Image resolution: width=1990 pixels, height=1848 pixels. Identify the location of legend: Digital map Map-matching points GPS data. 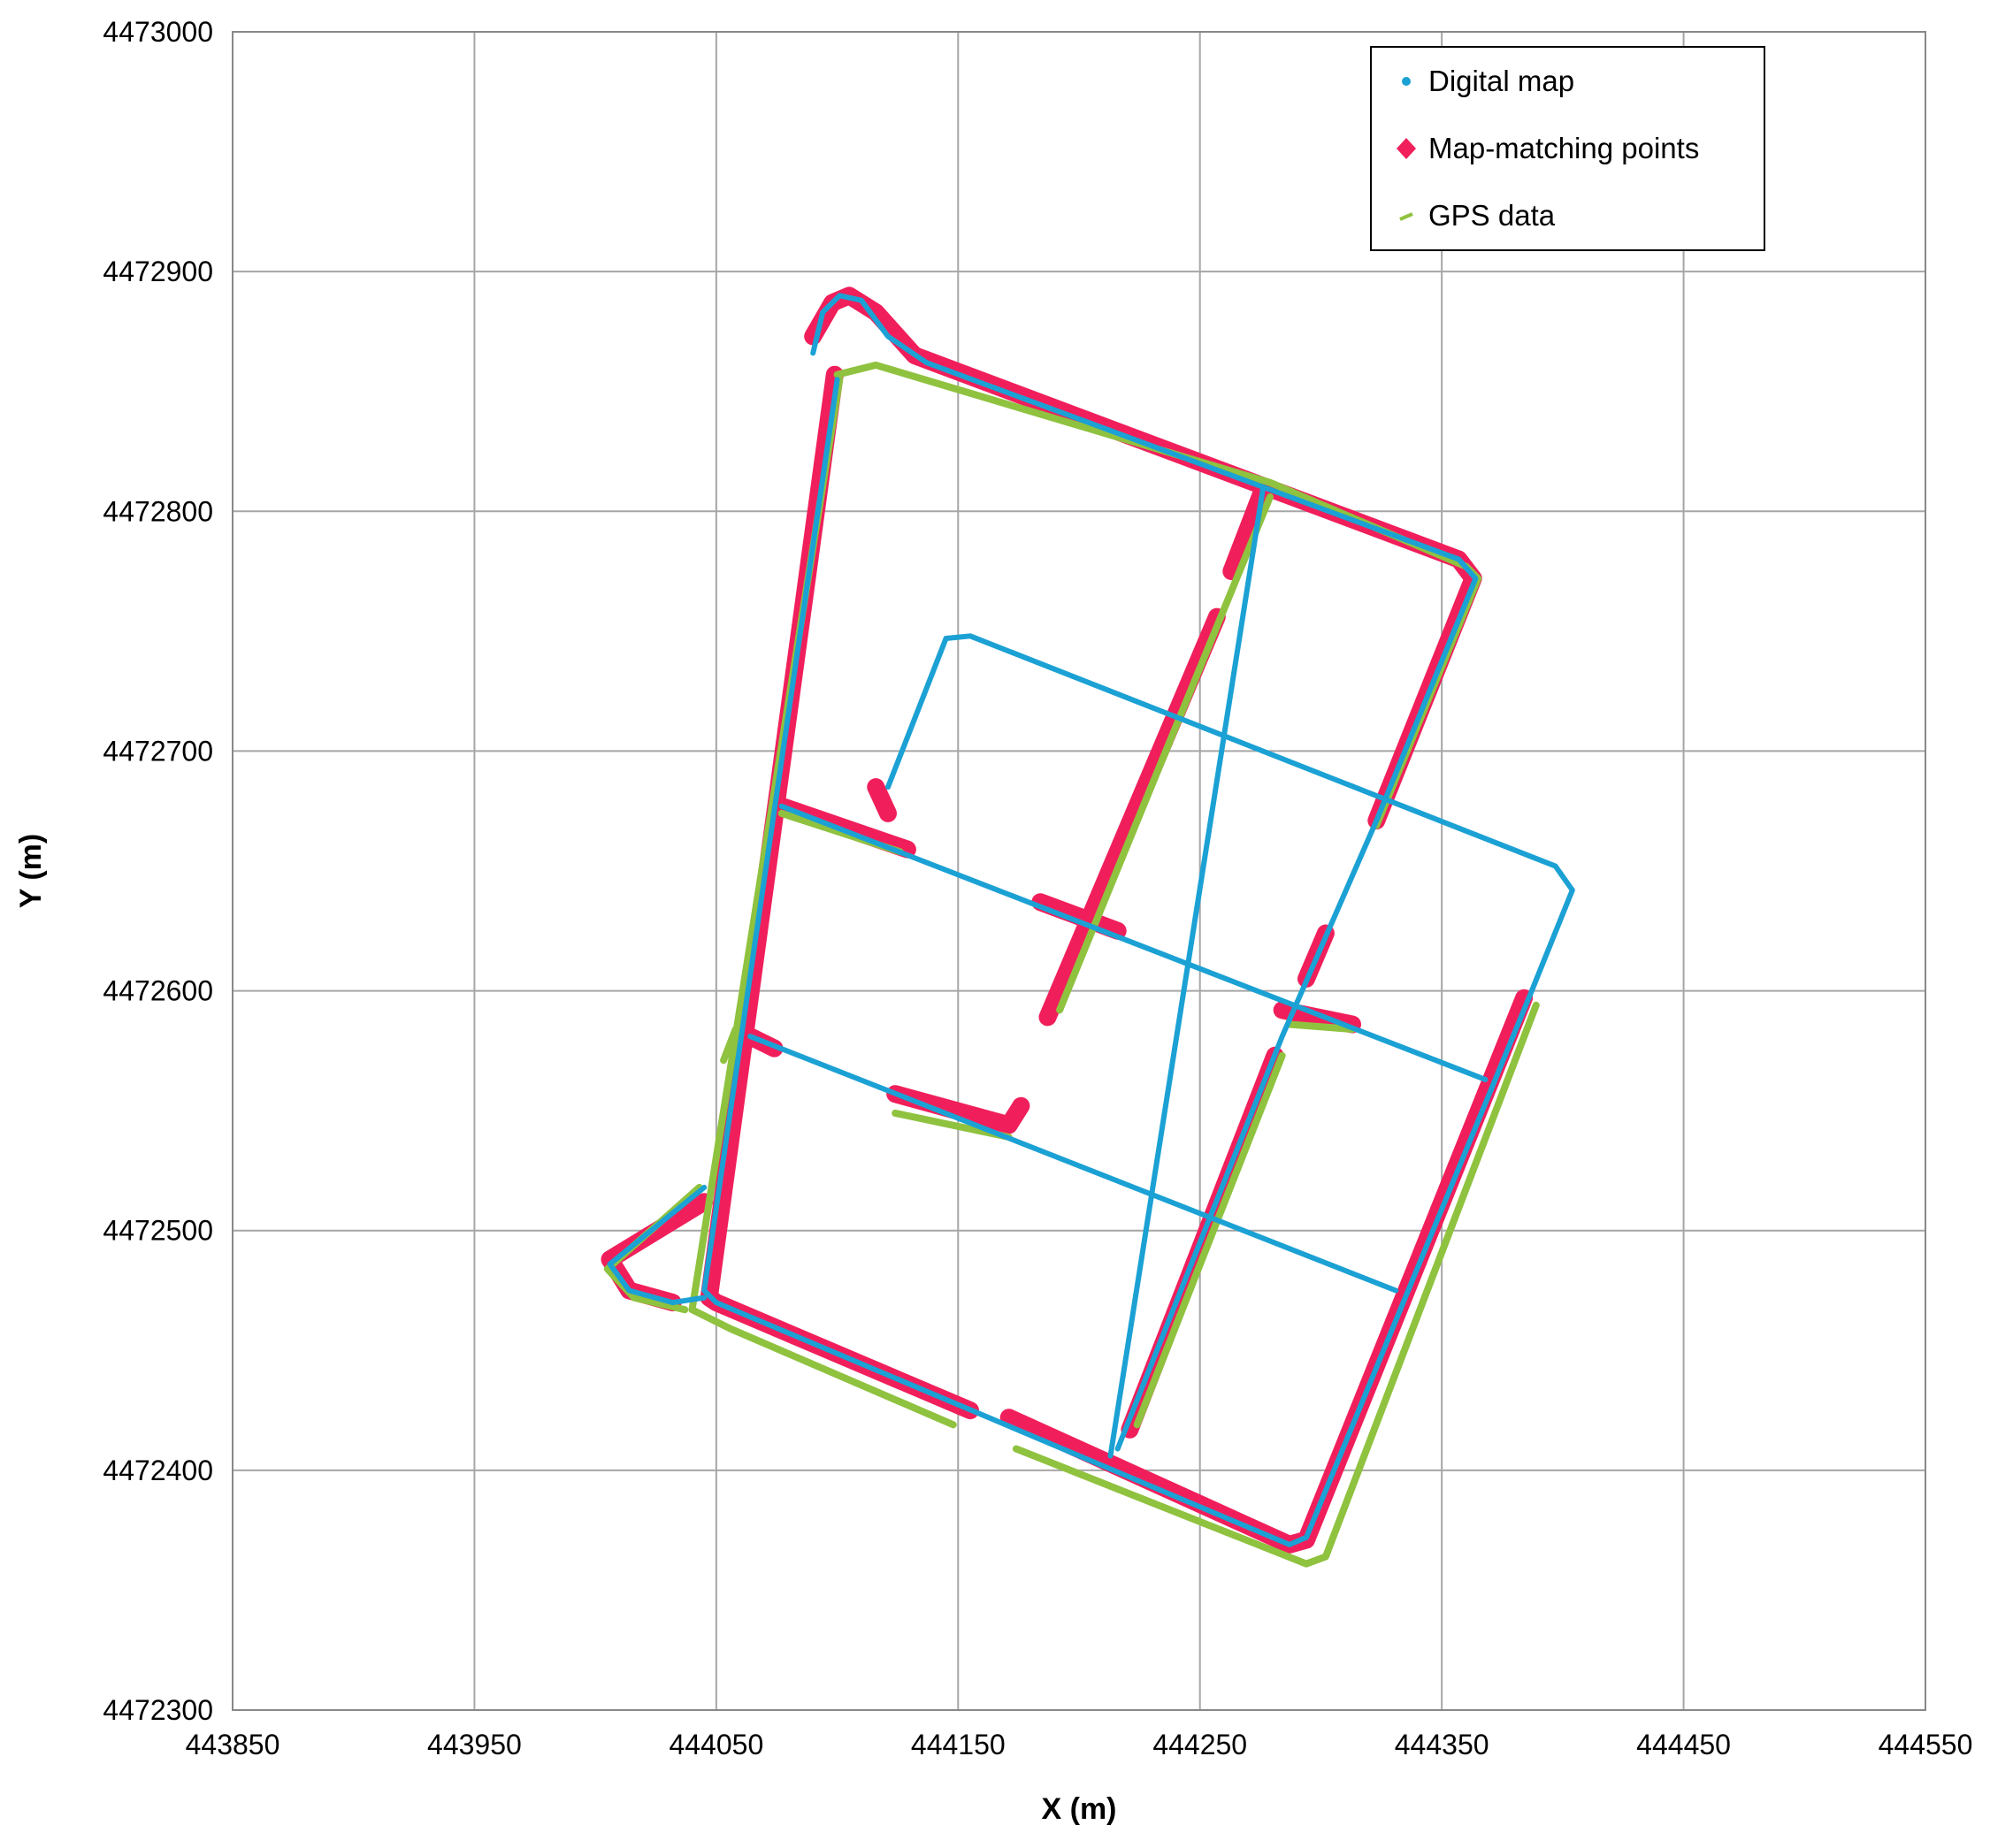
(1567, 148).